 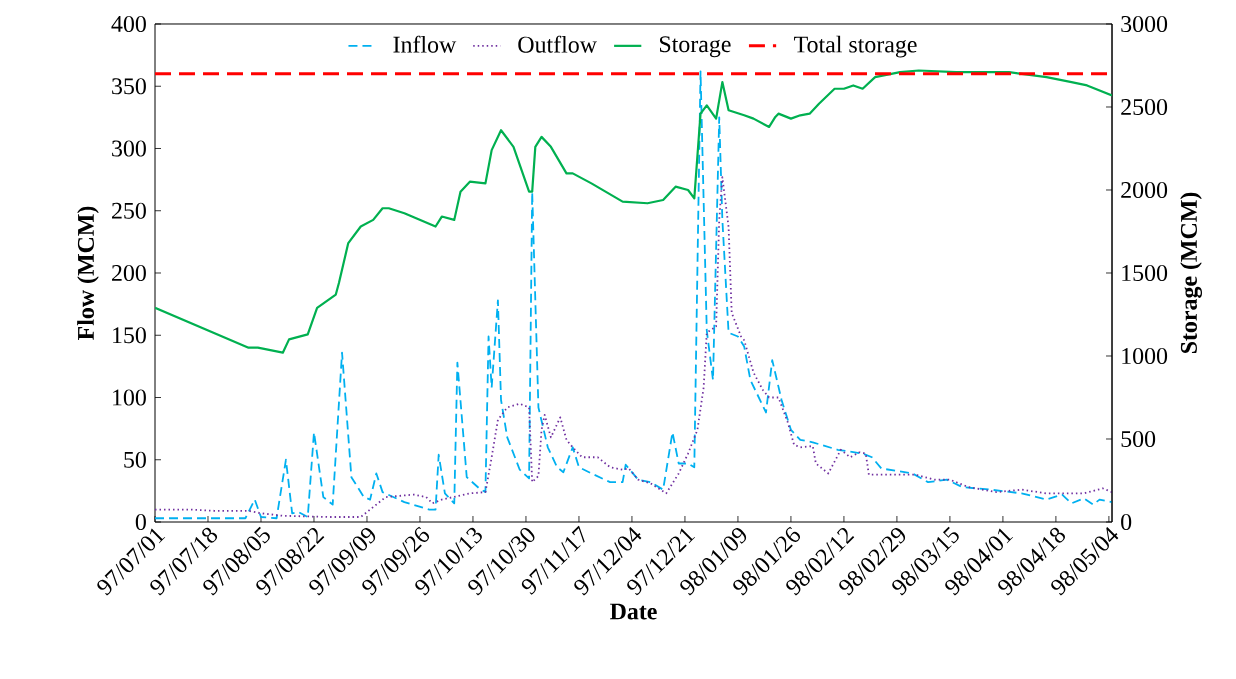 I want to click on y2-tick-label: 2500, so click(x=1144, y=107).